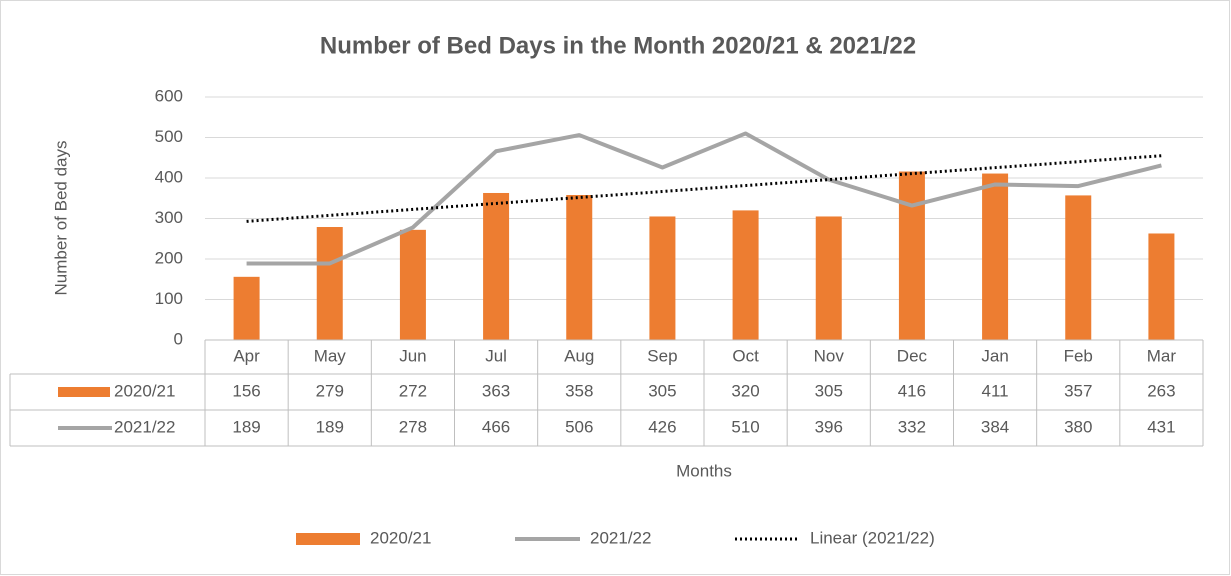 This screenshot has width=1231, height=576. What do you see at coordinates (178, 338) in the screenshot?
I see `y-tick-label: 0` at bounding box center [178, 338].